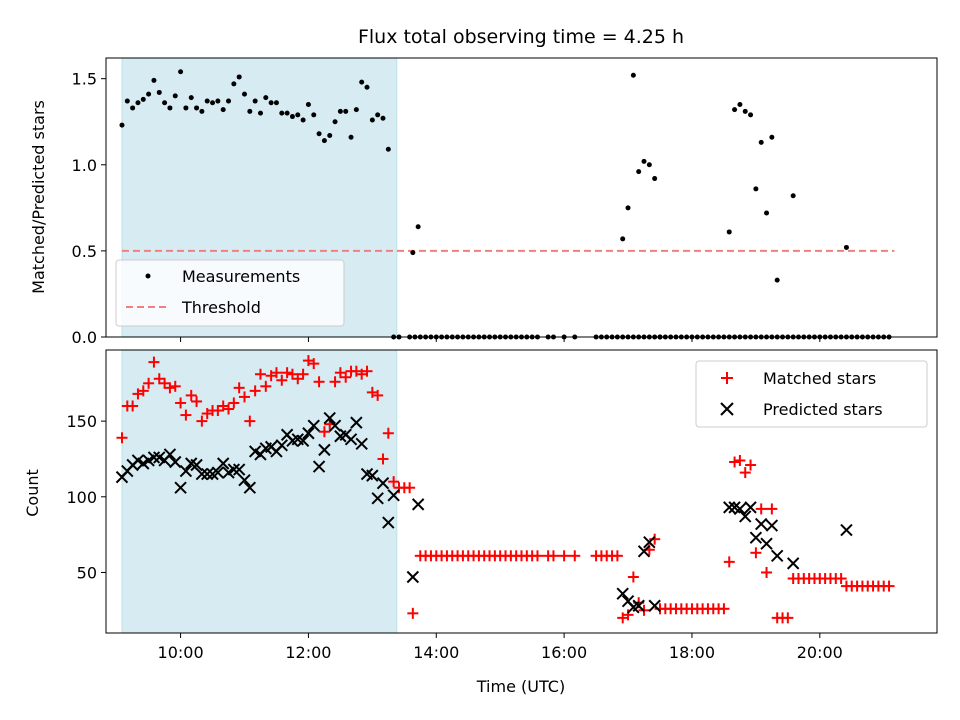  What do you see at coordinates (89, 208) in the screenshot?
I see `top-y-ticks: 0.0 0.5 1.0 1.5` at bounding box center [89, 208].